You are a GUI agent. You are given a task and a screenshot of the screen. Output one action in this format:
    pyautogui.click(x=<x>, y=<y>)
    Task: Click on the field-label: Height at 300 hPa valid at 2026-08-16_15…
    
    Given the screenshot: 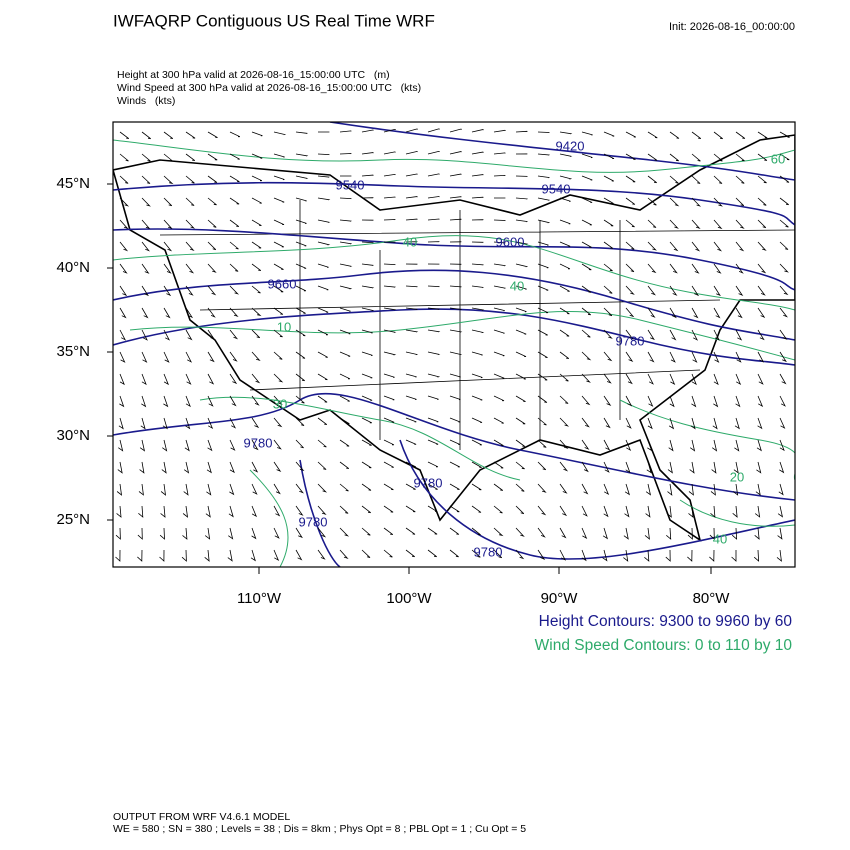 What is the action you would take?
    pyautogui.click(x=253, y=75)
    